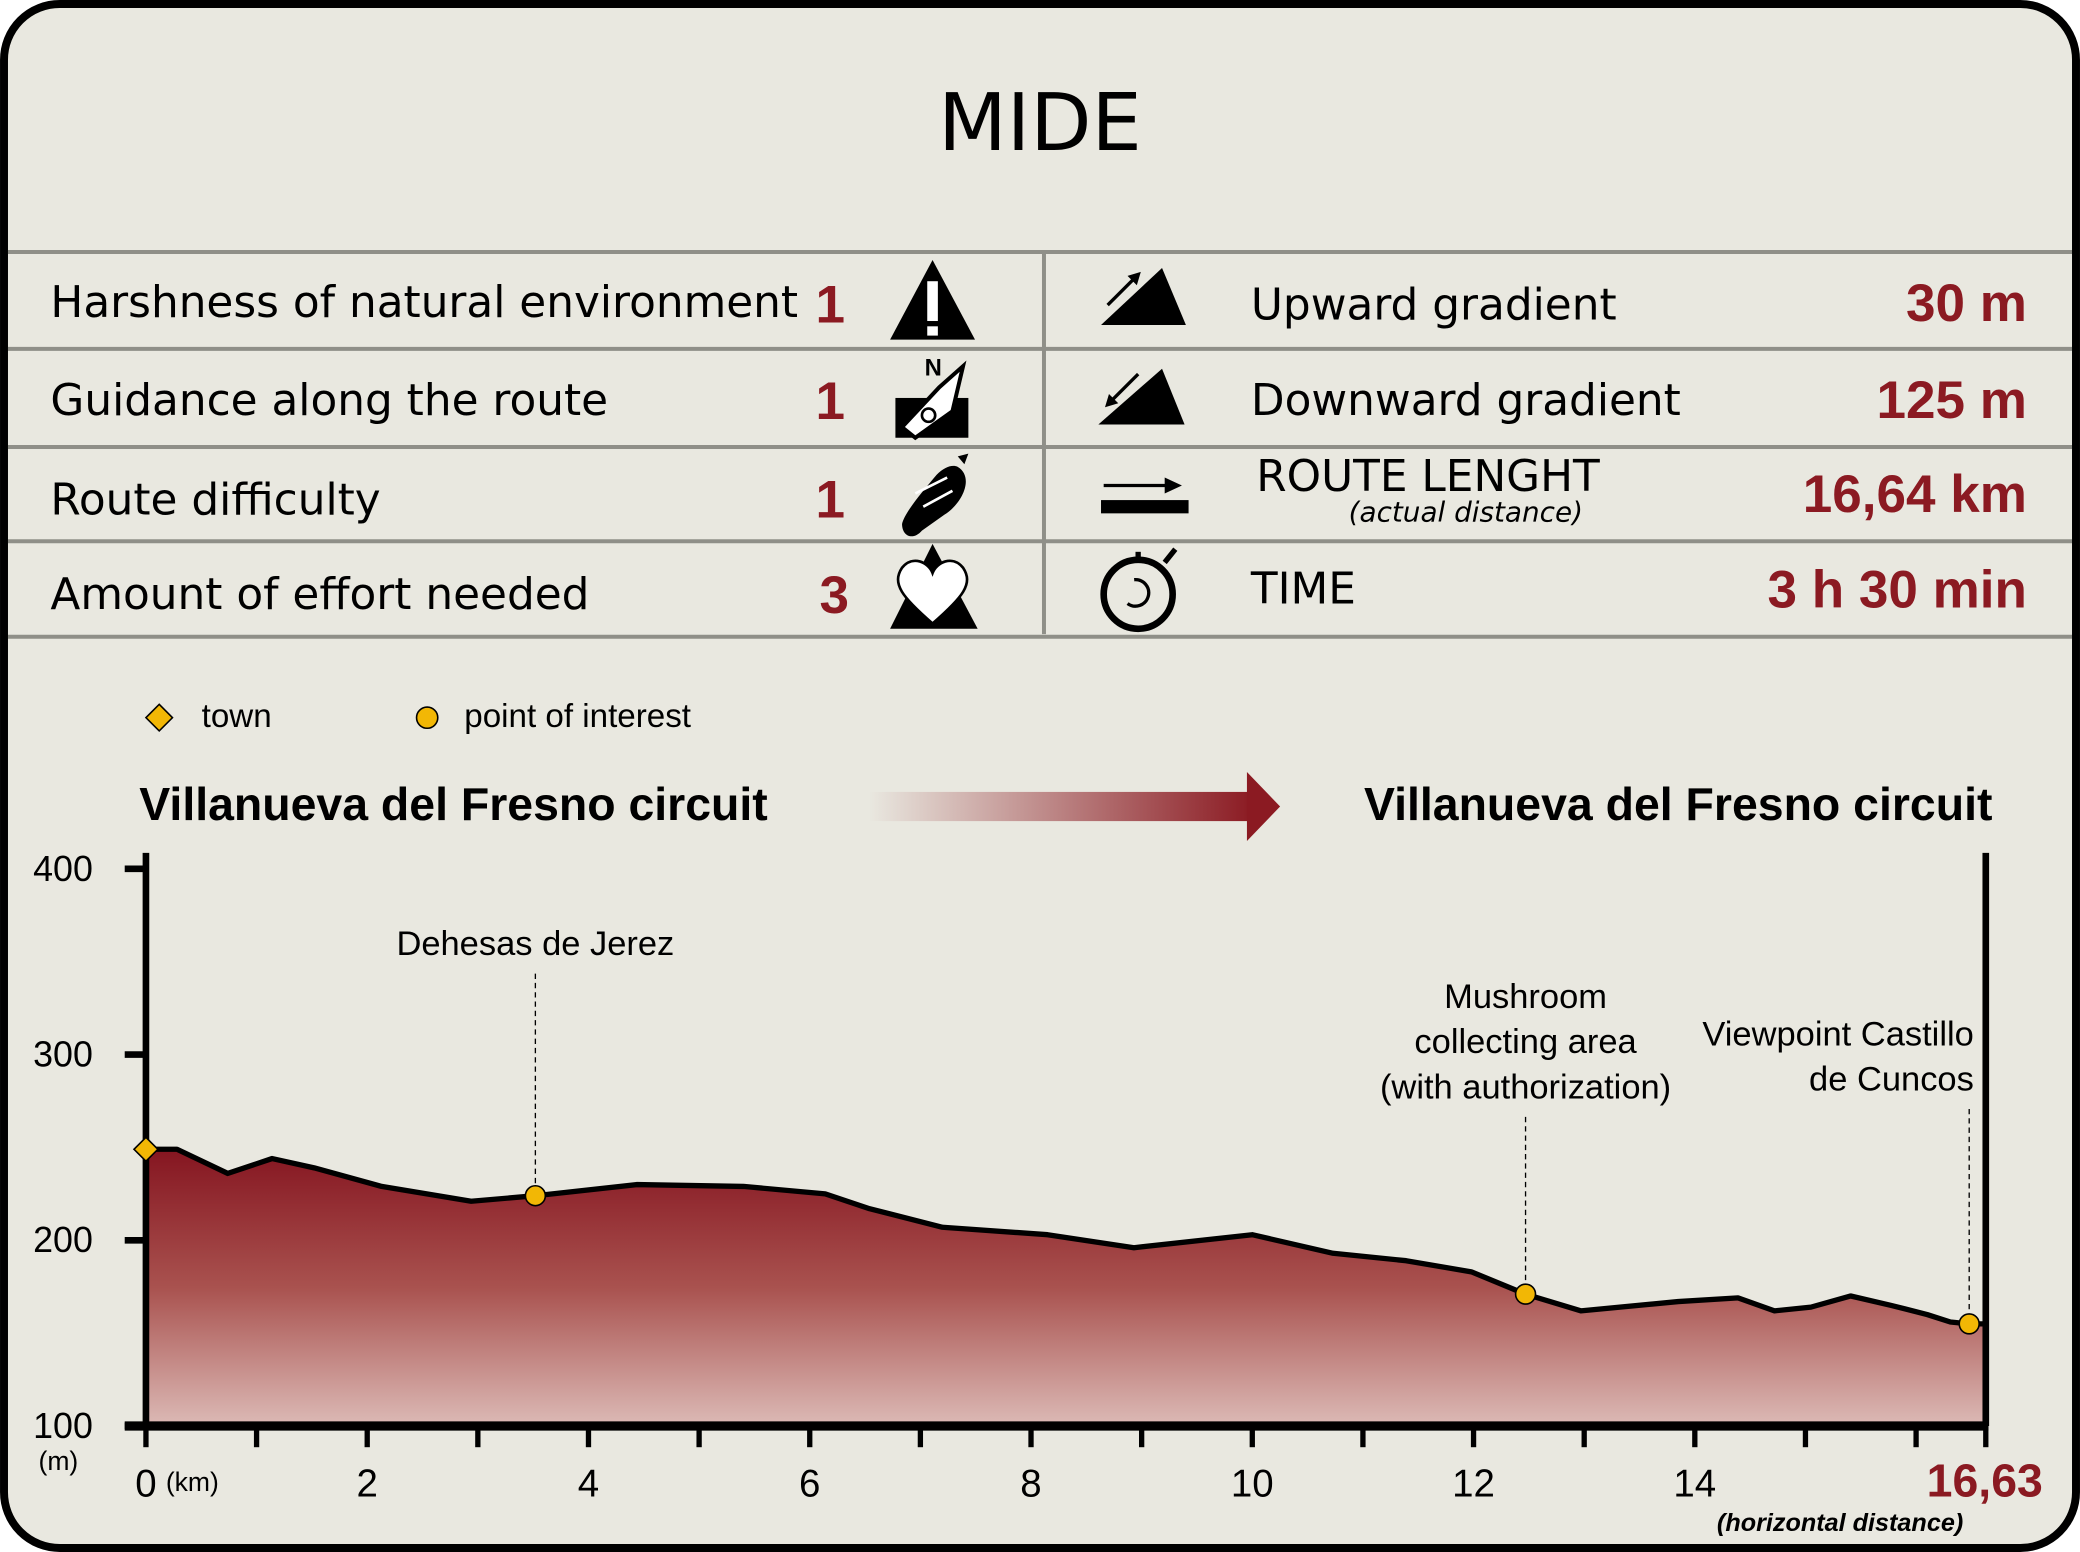 Image resolution: width=2080 pixels, height=1552 pixels. I want to click on svg-text: N, so click(933, 367).